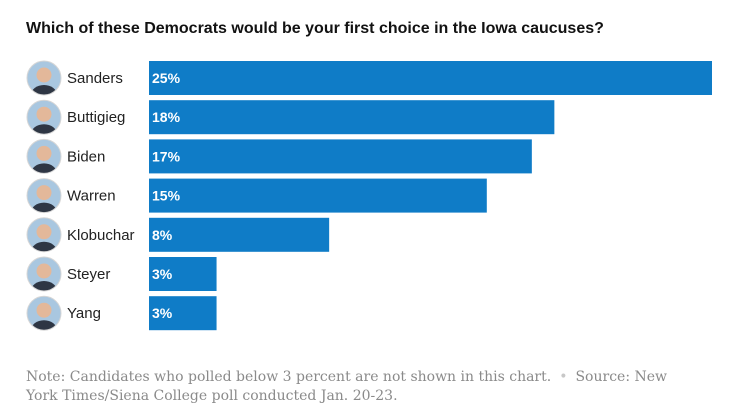  I want to click on bar-label-sanders: 25%, so click(166, 78).